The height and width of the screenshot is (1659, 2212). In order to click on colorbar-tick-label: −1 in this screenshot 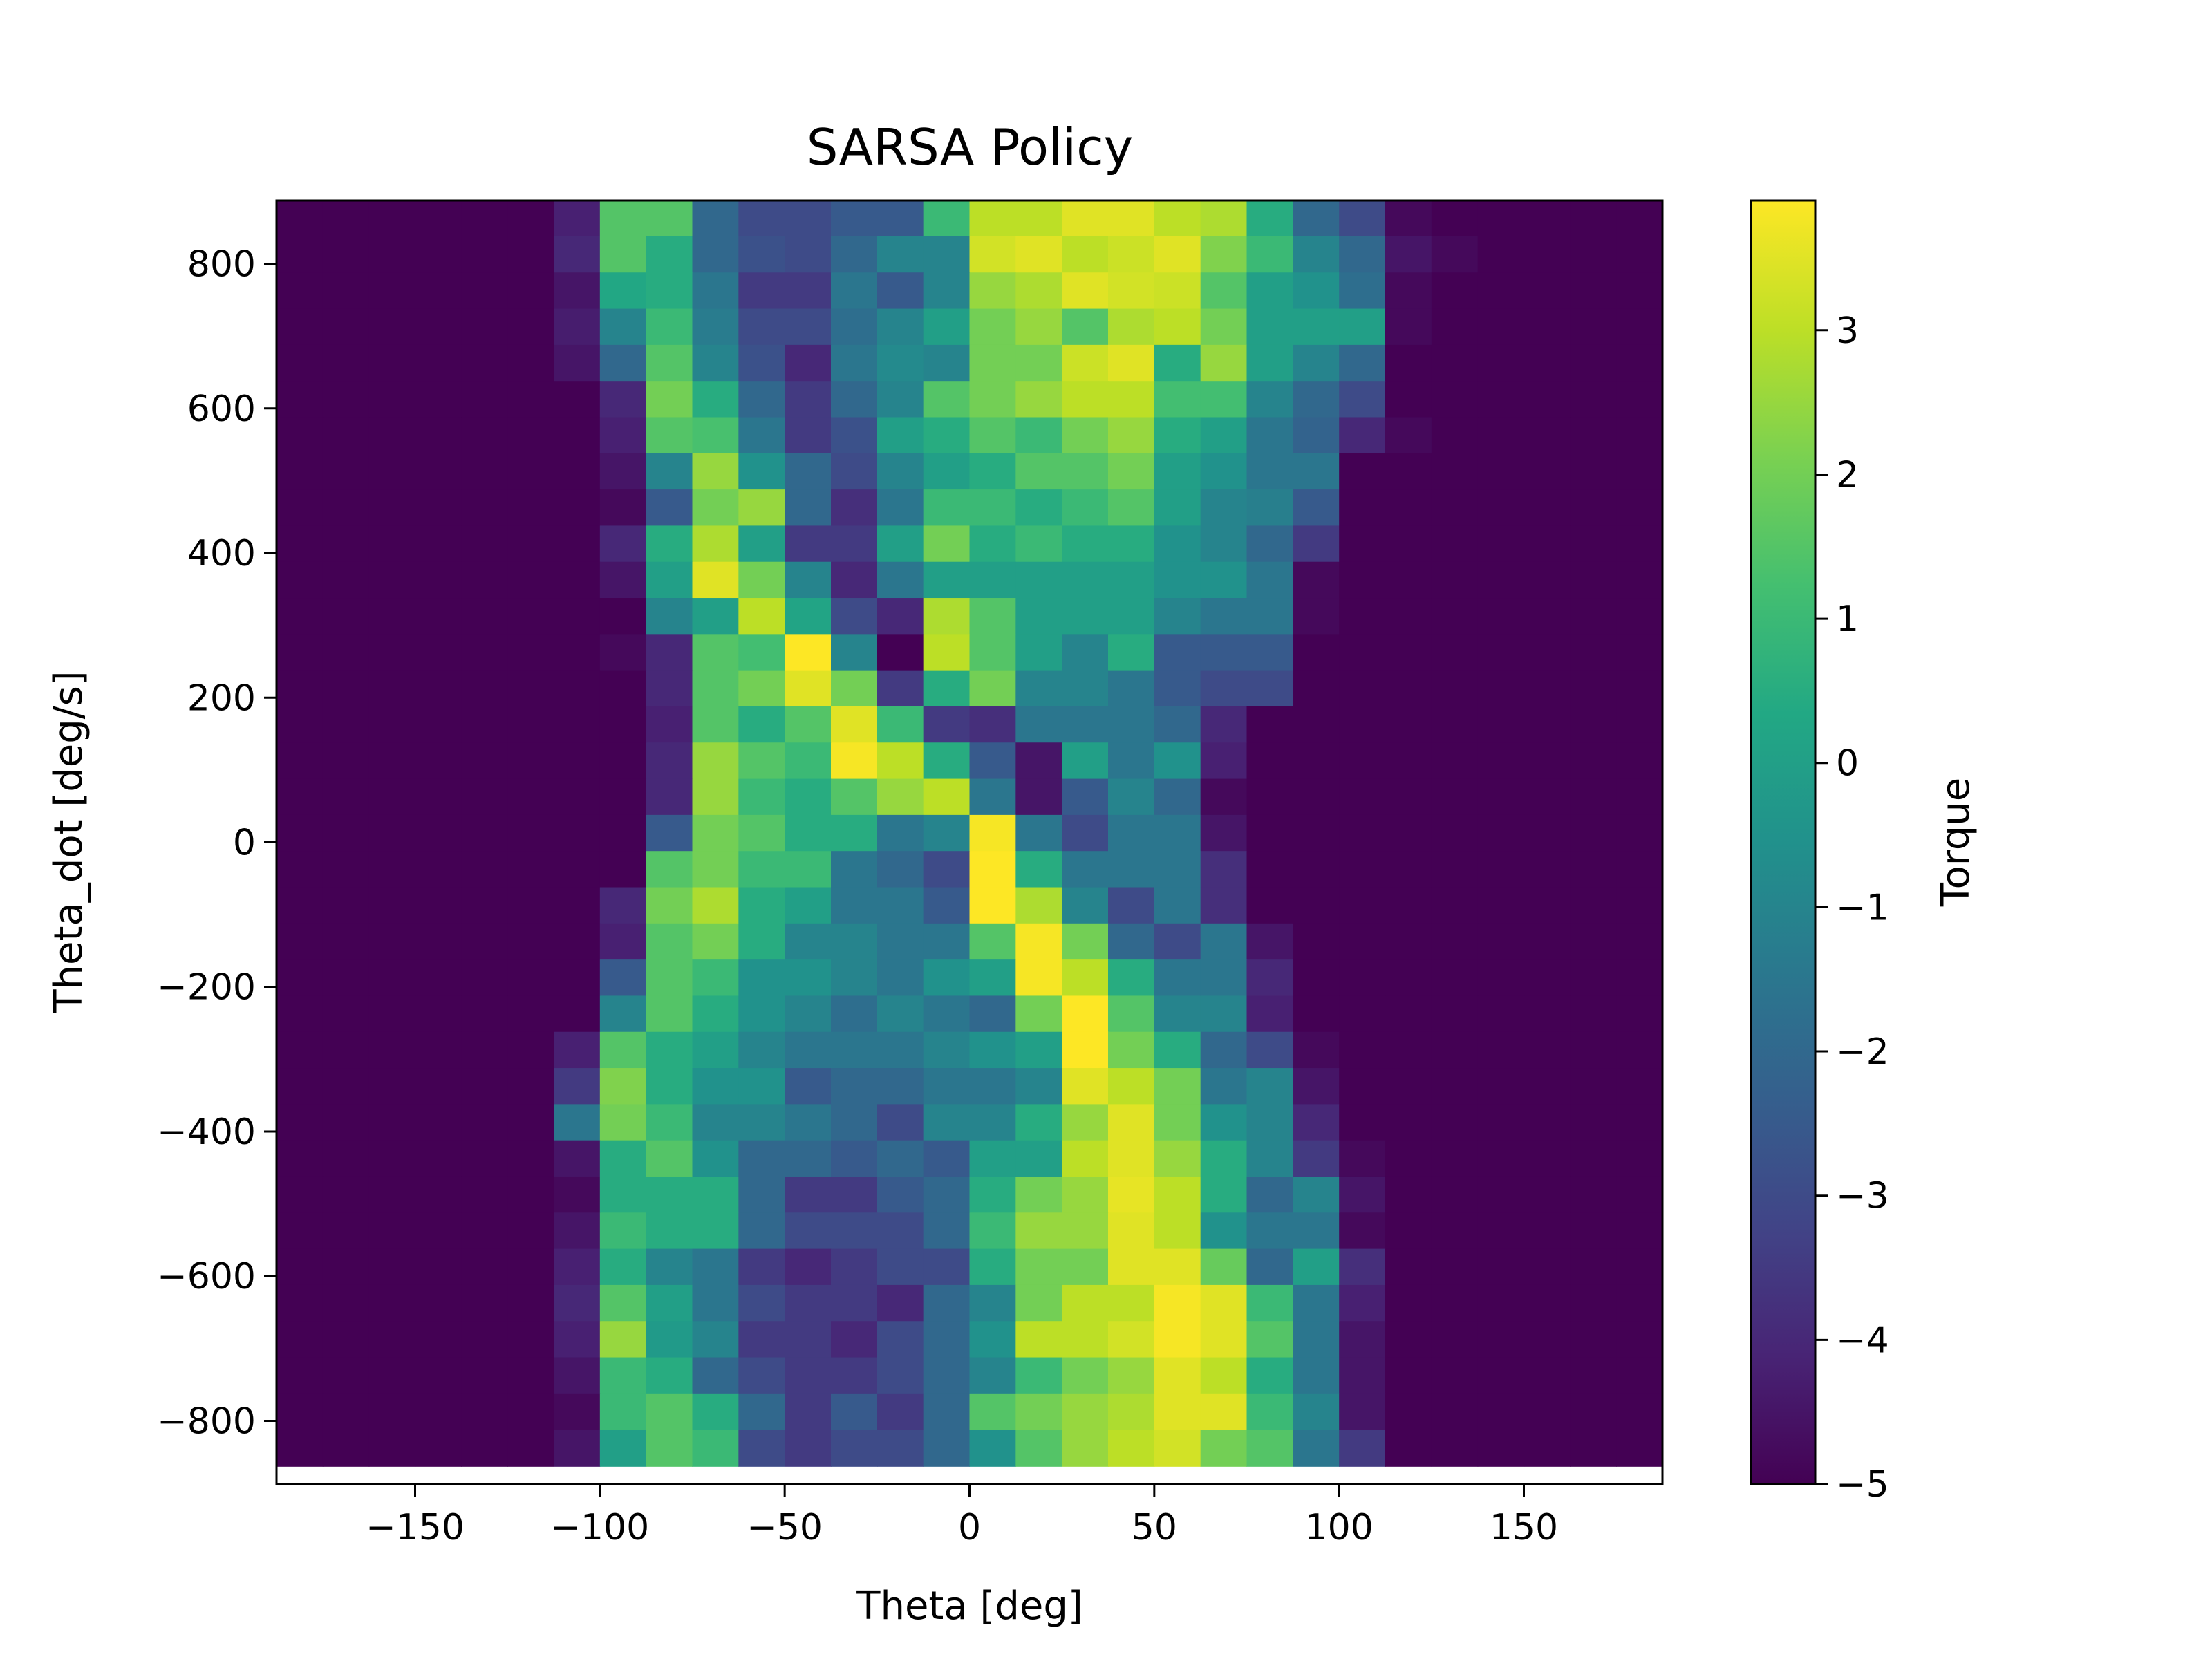, I will do `click(1863, 908)`.